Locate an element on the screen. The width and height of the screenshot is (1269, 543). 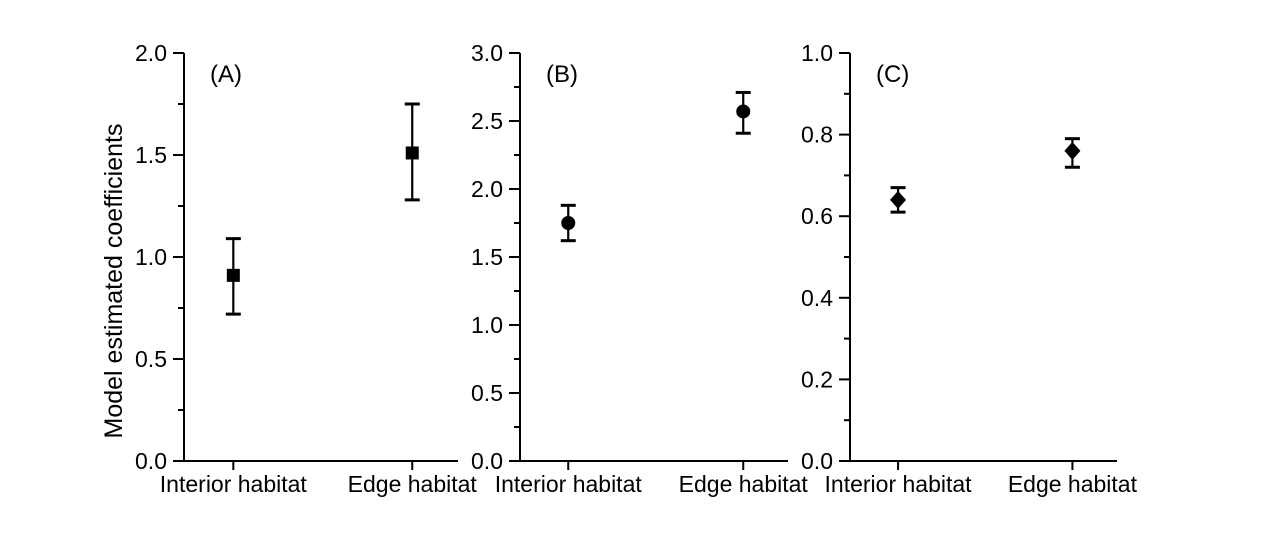
y-tick-label: 0.2 is located at coordinates (817, 379).